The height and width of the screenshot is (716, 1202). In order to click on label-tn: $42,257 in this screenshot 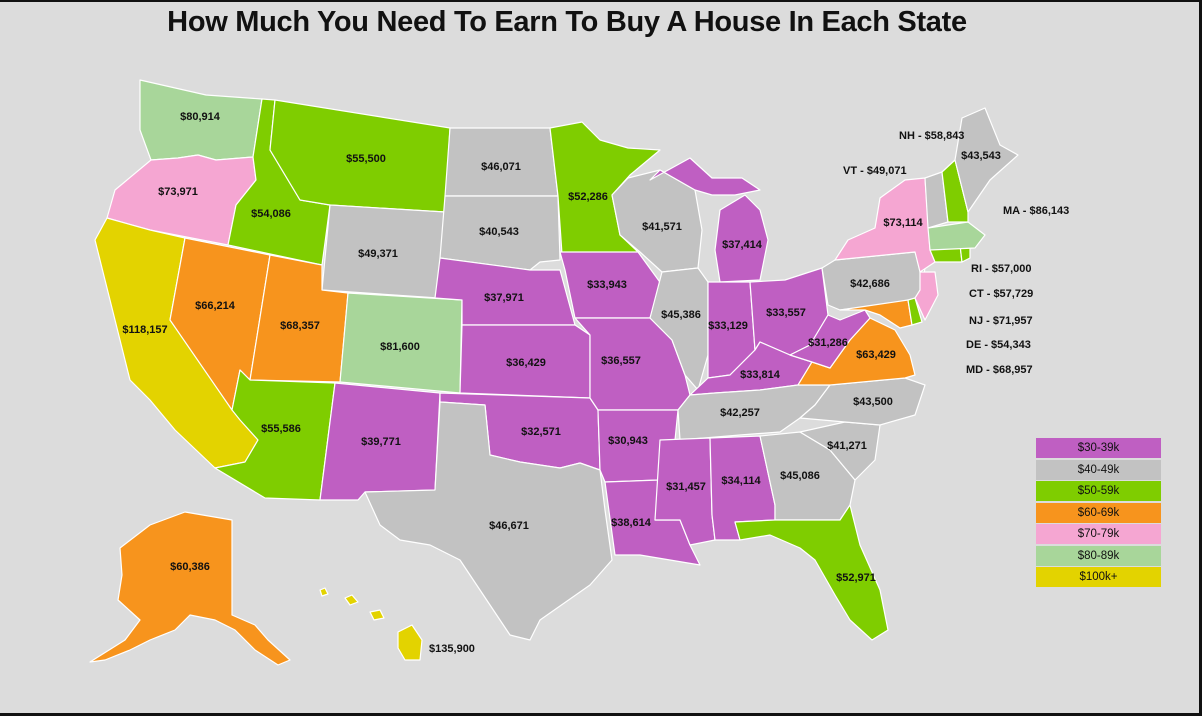, I will do `click(740, 413)`.